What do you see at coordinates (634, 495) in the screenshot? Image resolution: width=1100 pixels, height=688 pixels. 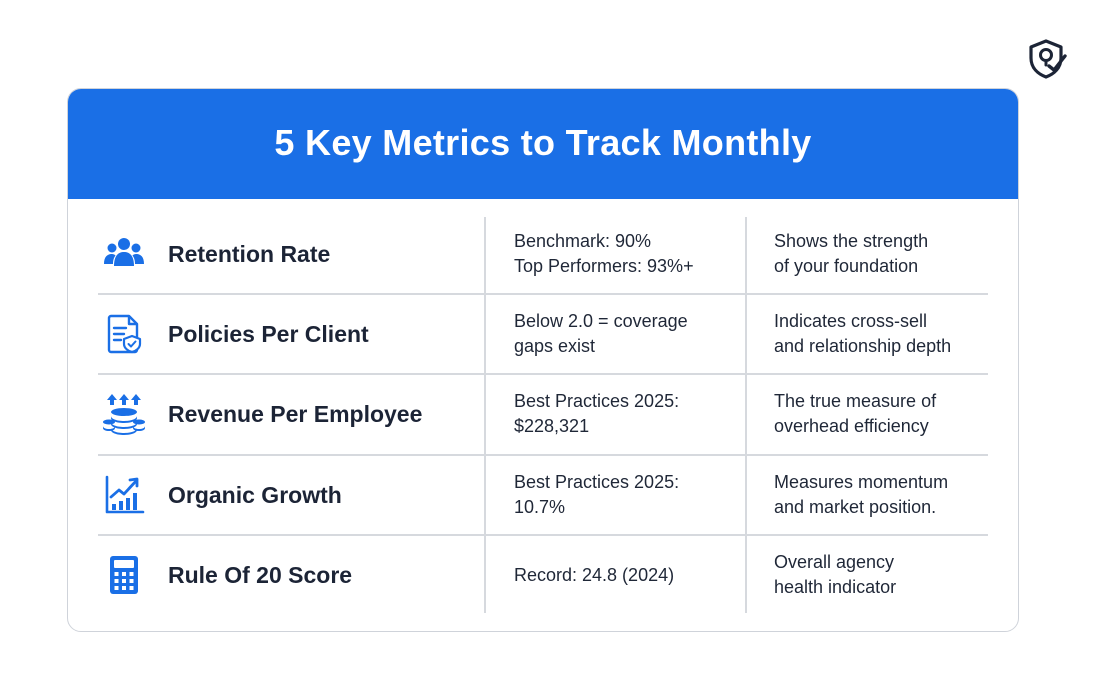 I see `benchmark-cell: Best Practices 2025: 10.7%` at bounding box center [634, 495].